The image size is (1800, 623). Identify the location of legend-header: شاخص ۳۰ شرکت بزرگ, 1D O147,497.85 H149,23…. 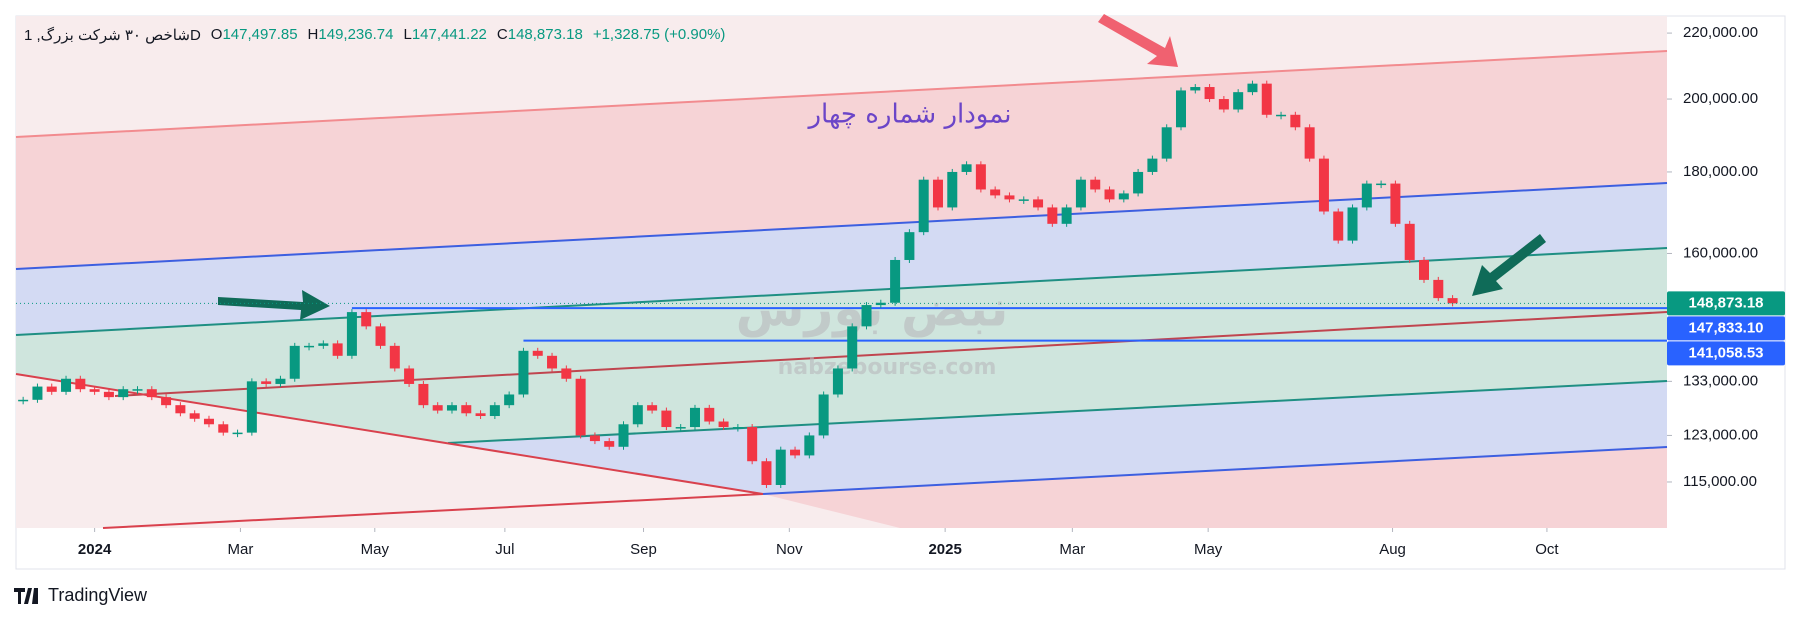
(374, 35).